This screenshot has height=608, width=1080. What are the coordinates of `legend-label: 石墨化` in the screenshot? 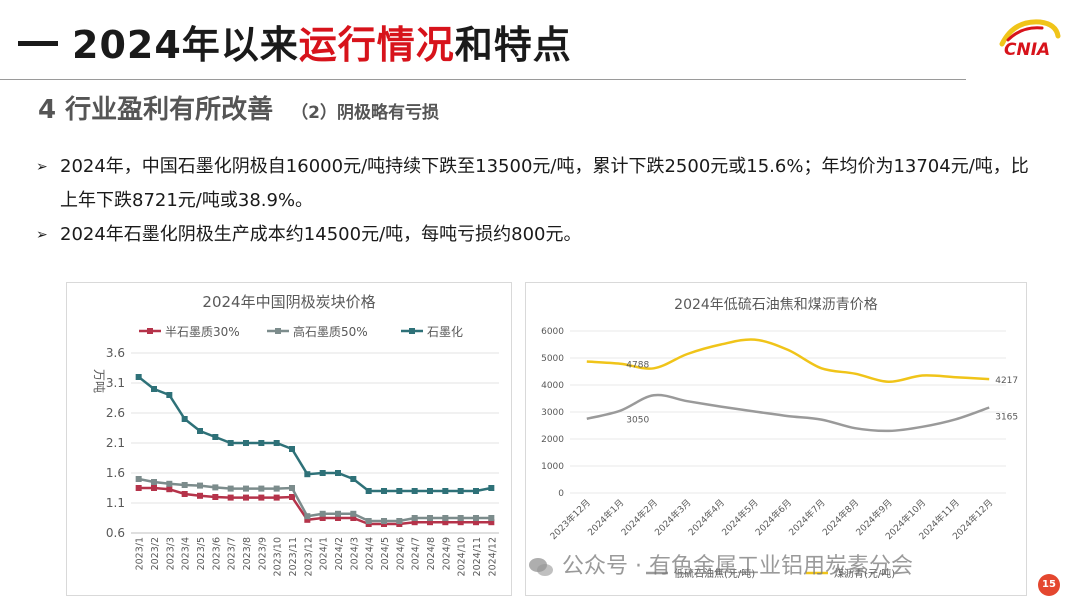 It's located at (445, 332).